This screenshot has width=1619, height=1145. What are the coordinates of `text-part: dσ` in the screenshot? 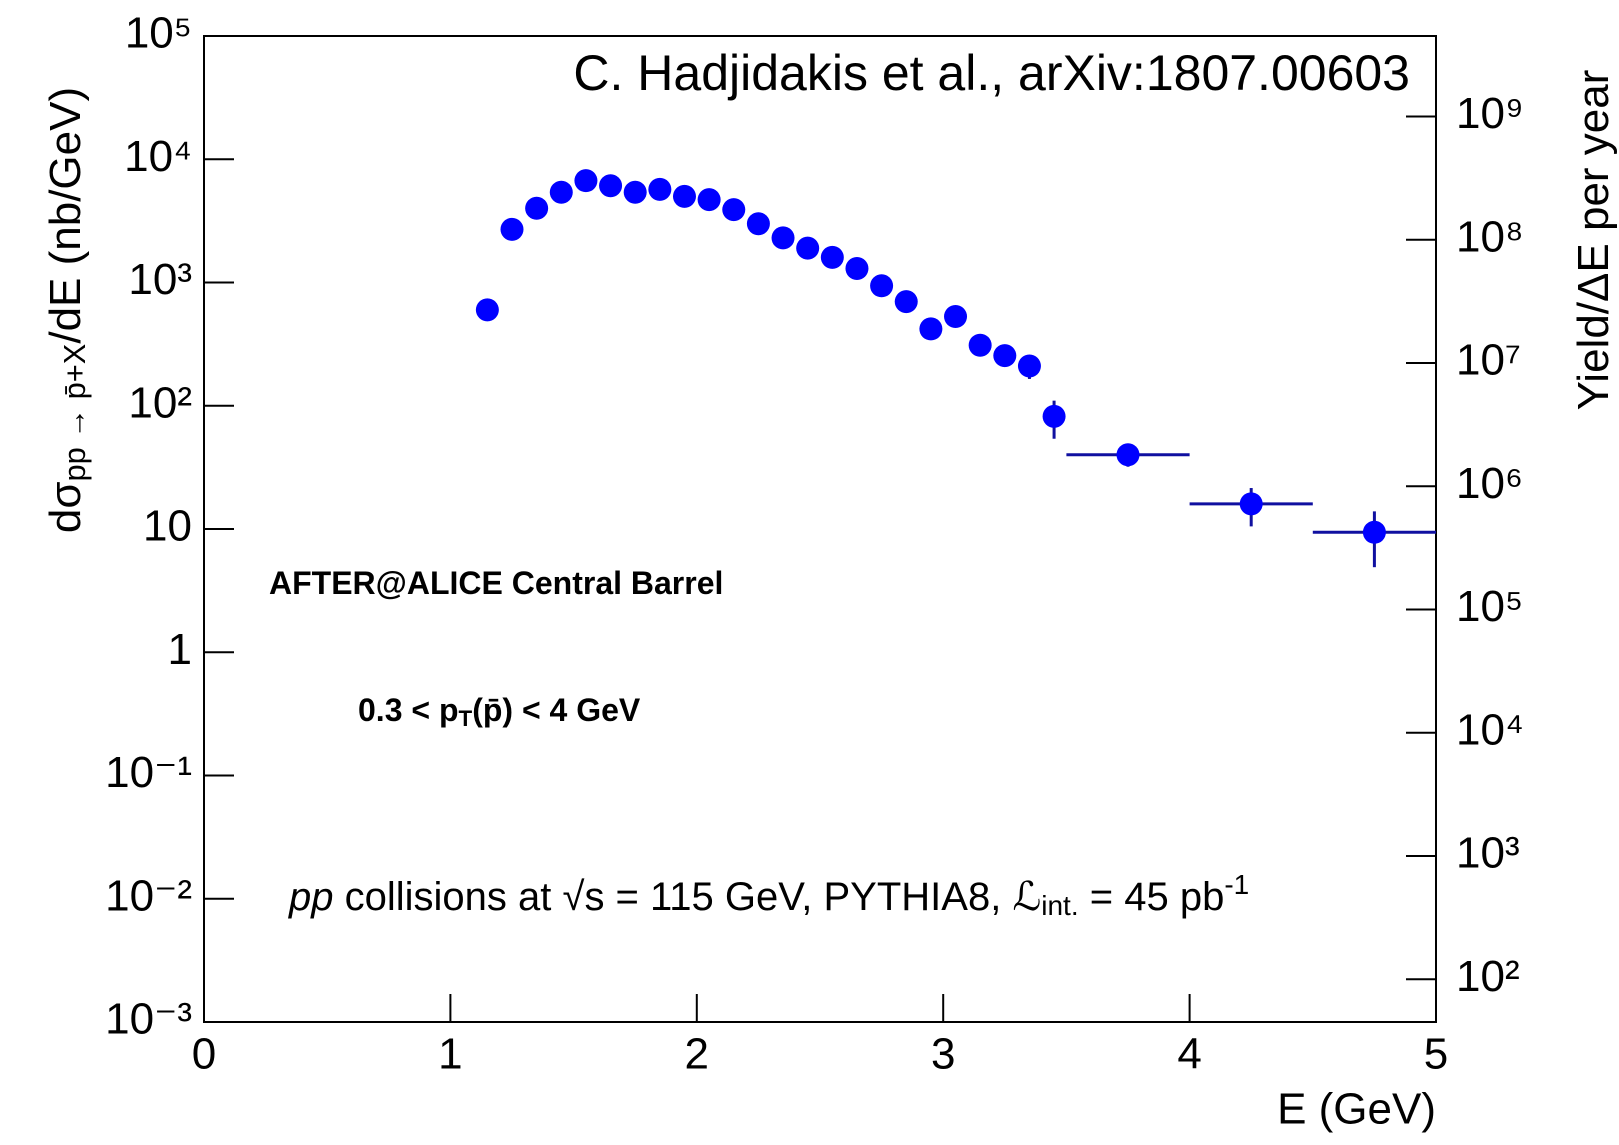 It's located at (65, 507).